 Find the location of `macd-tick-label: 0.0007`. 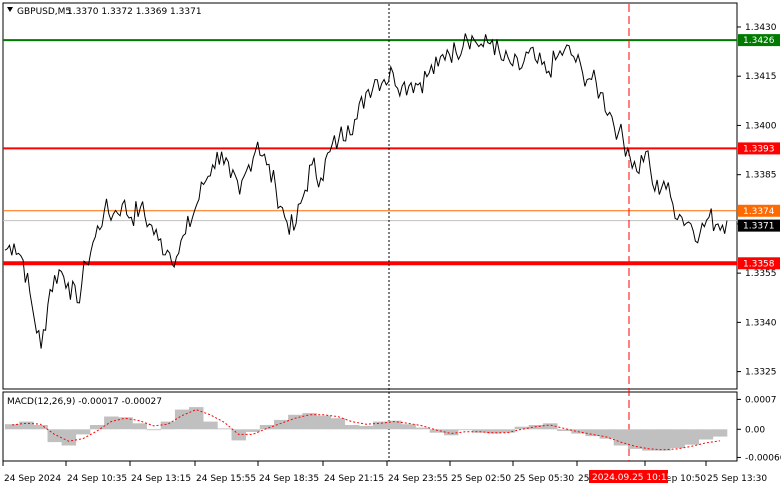

macd-tick-label: 0.0007 is located at coordinates (761, 400).